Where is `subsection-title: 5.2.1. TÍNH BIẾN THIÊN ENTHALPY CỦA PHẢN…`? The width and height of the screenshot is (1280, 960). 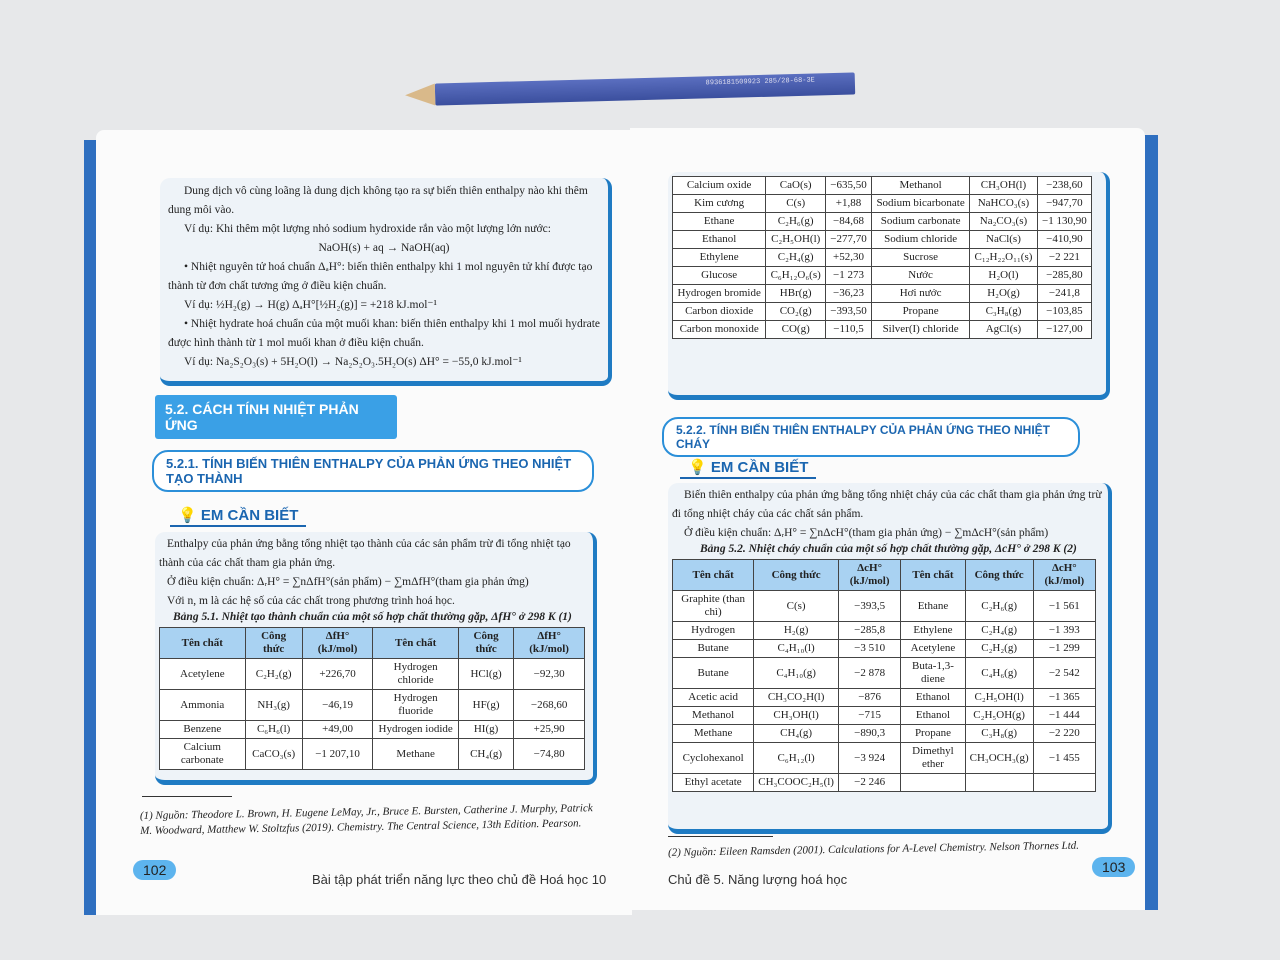 subsection-title: 5.2.1. TÍNH BIẾN THIÊN ENTHALPY CỦA PHẢN… is located at coordinates (373, 471).